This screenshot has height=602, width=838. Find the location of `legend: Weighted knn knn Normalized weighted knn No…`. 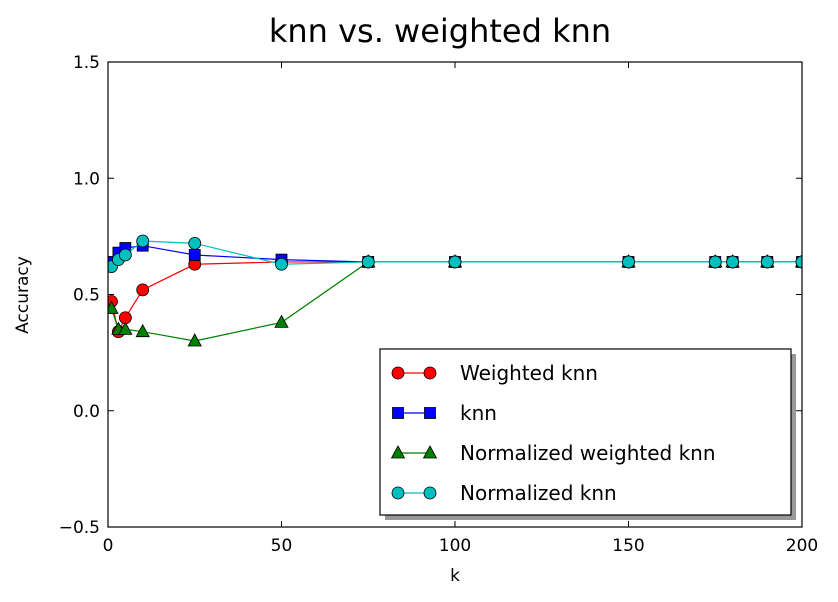

legend: Weighted knn knn Normalized weighted knn No… is located at coordinates (587, 434).